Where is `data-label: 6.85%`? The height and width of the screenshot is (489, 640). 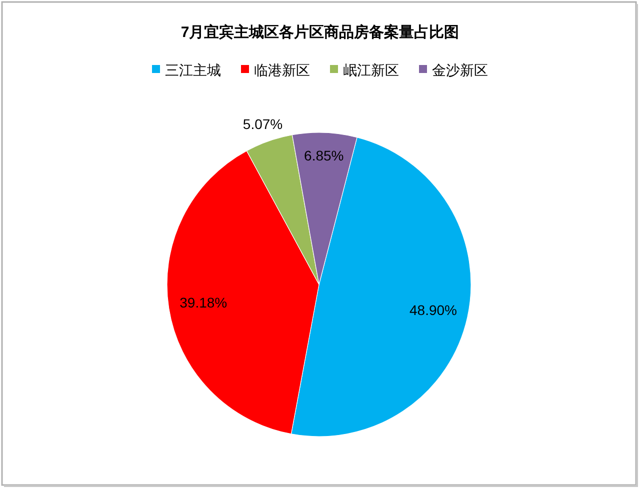
data-label: 6.85% is located at coordinates (324, 155).